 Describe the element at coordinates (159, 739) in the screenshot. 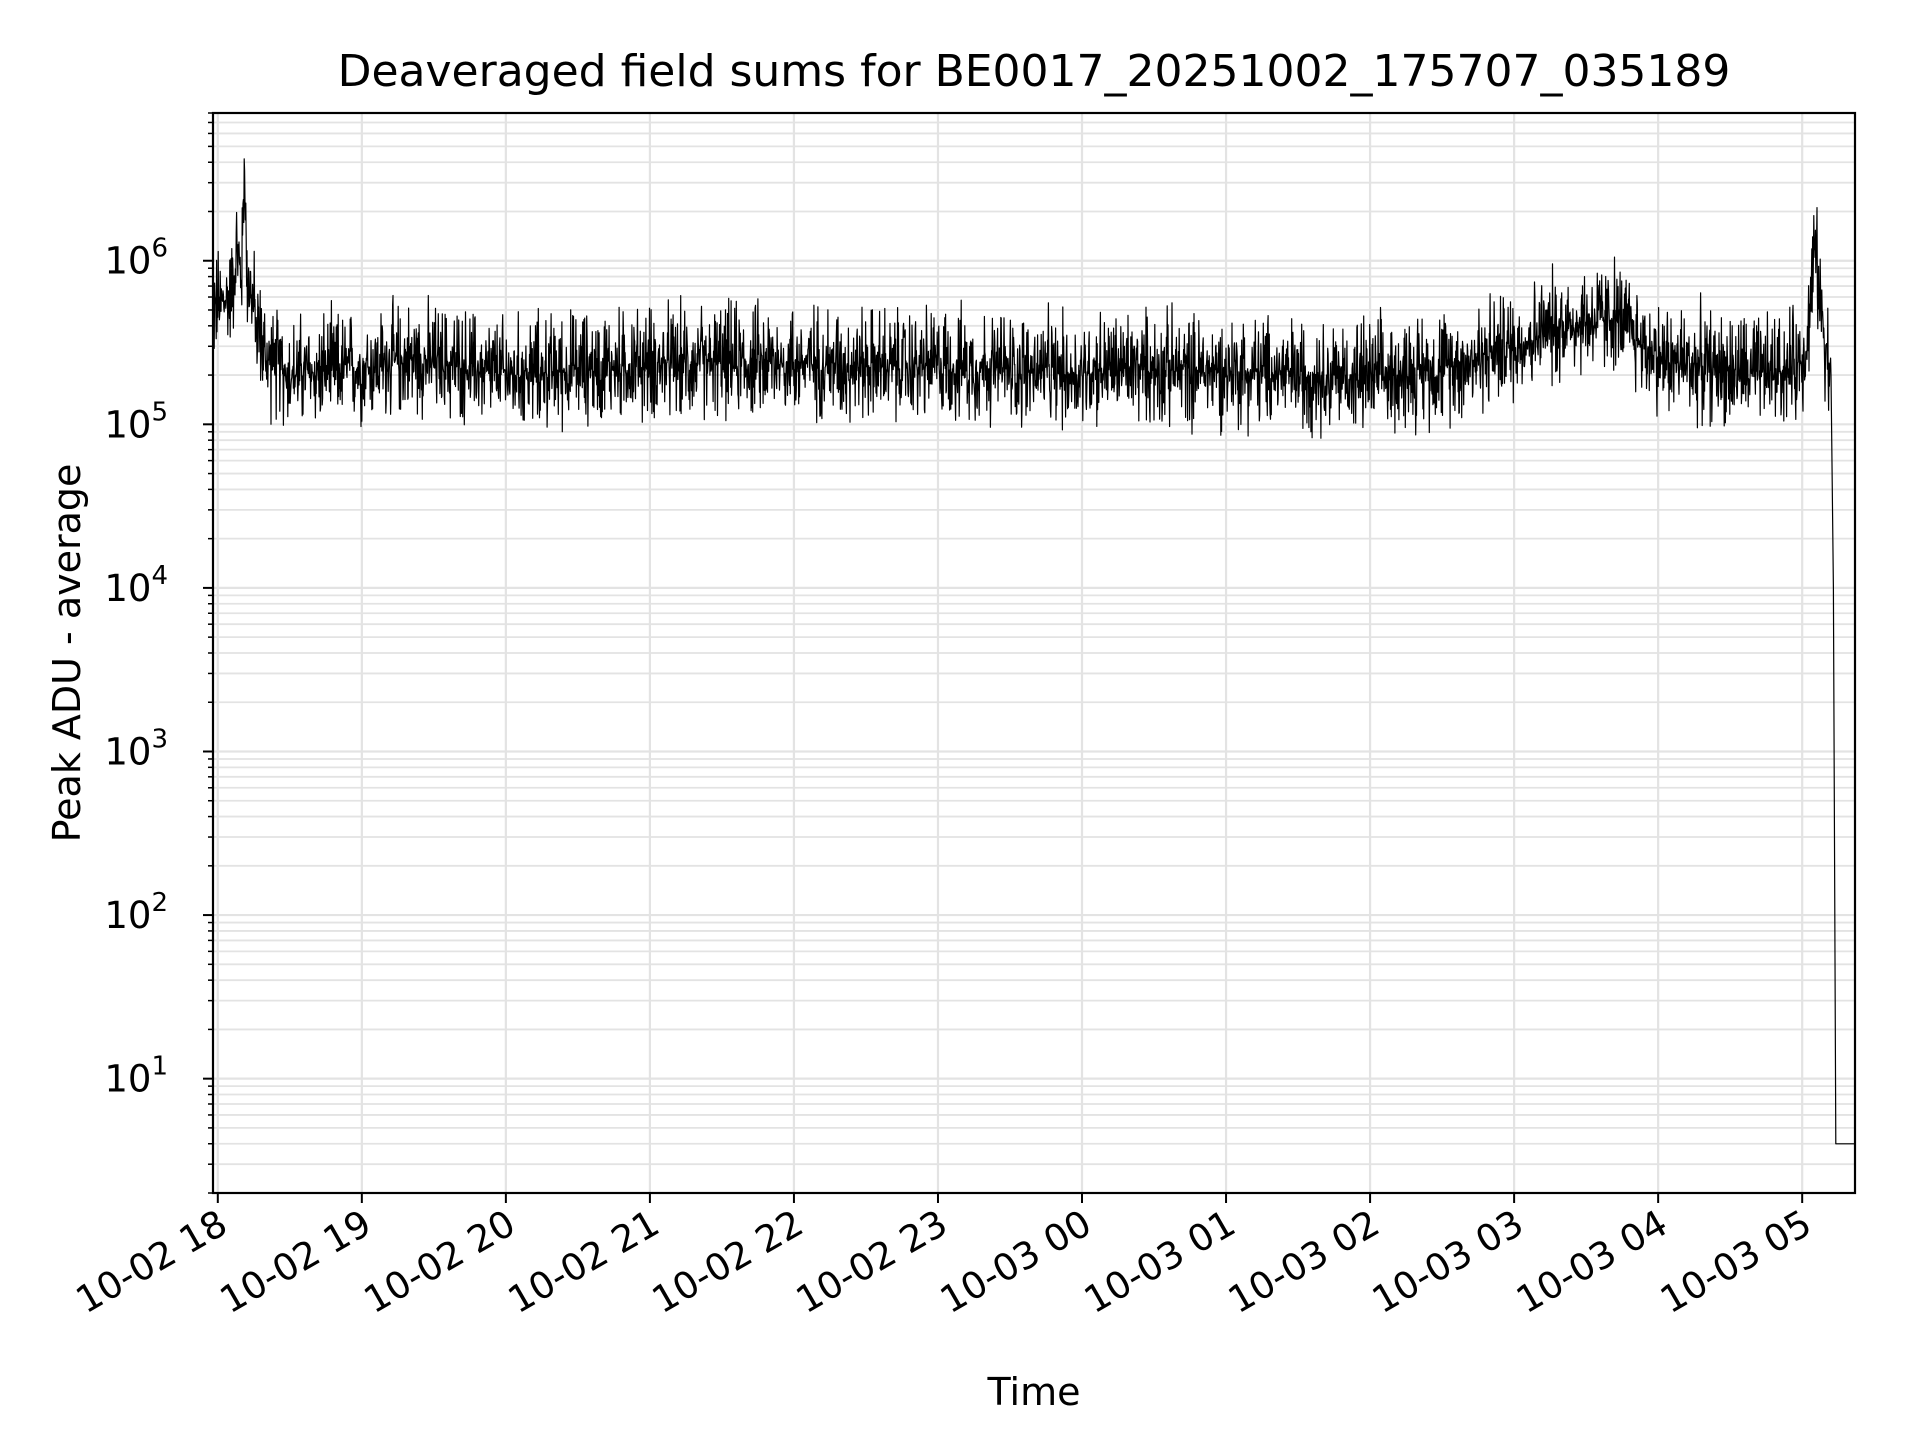

I see `y-tick-exponent: 3` at that location.